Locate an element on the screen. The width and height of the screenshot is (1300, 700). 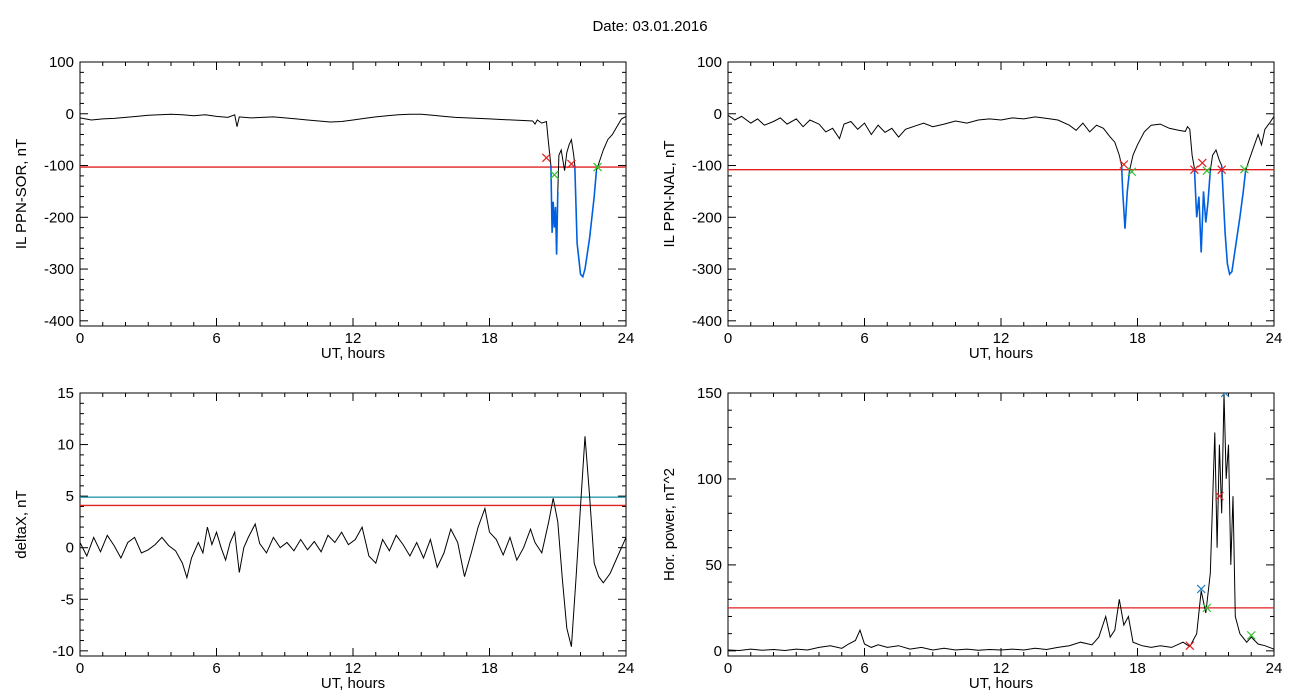
page-title: Date: 03.01.2016 is located at coordinates (650, 26).